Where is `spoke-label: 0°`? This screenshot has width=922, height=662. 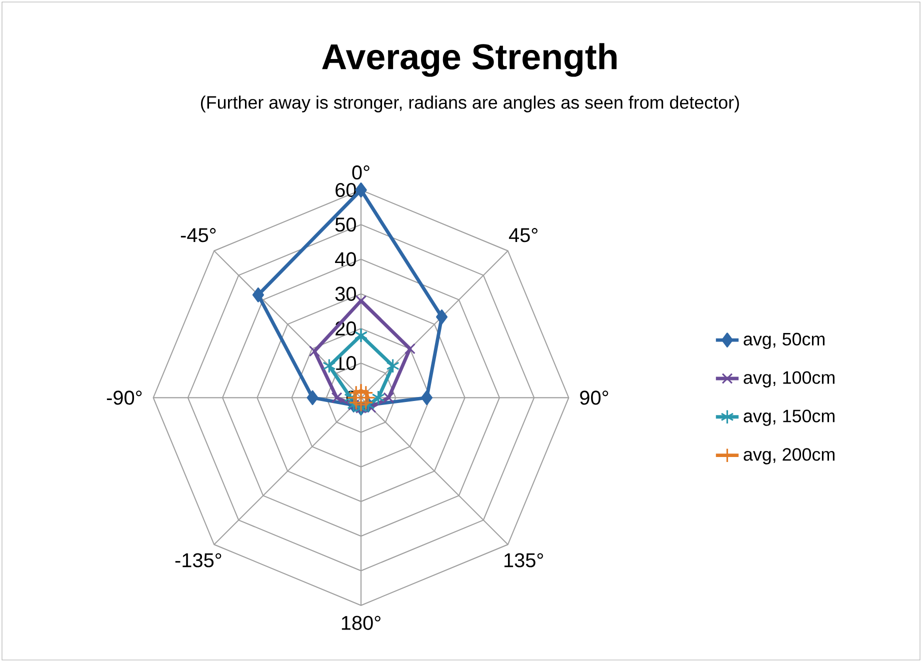
spoke-label: 0° is located at coordinates (361, 172).